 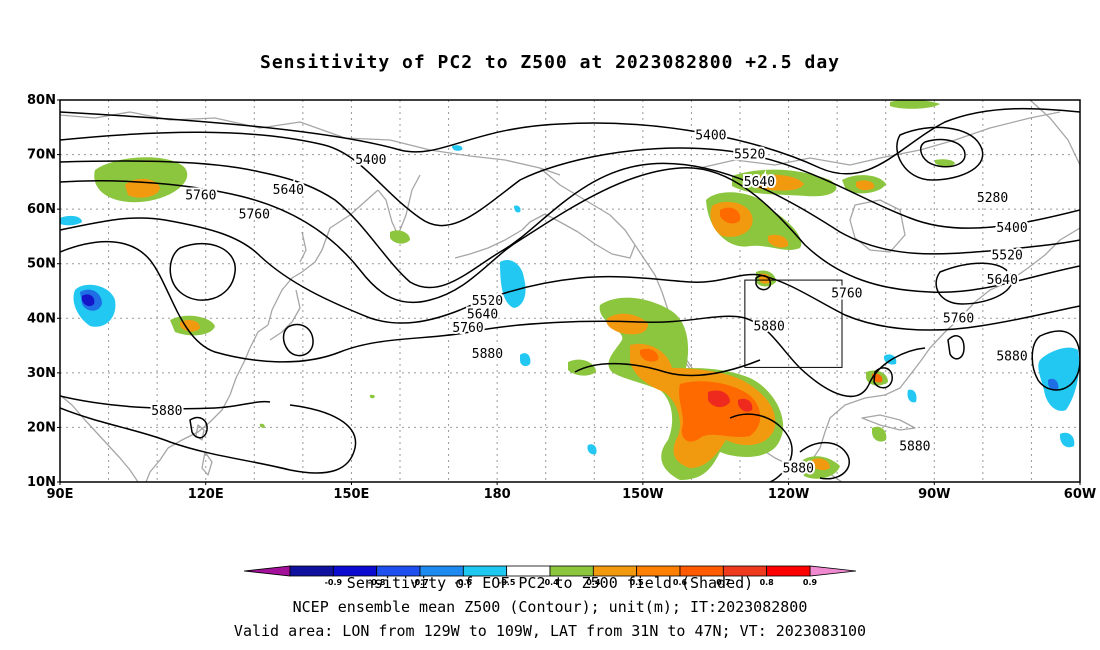 What do you see at coordinates (833, 571) in the screenshot?
I see `colorbar-arrow-high` at bounding box center [833, 571].